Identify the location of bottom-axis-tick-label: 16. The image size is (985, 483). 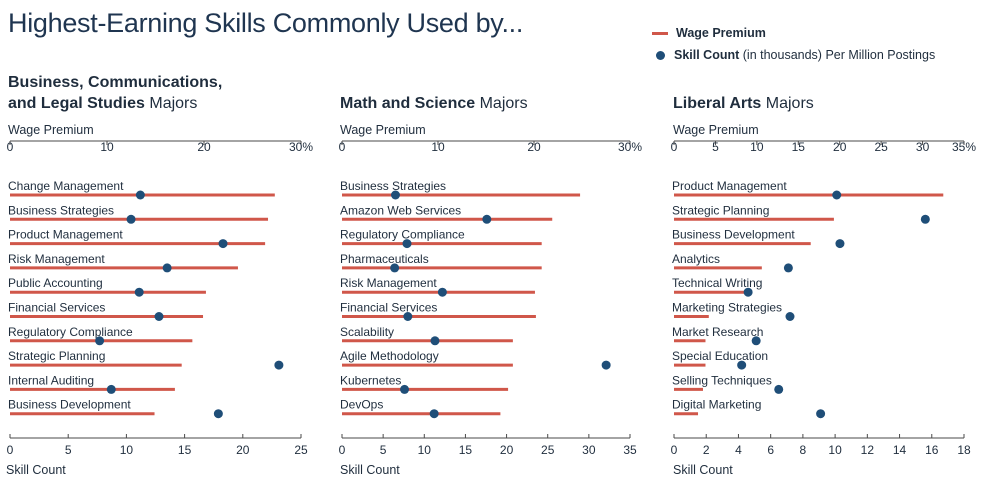
(932, 450).